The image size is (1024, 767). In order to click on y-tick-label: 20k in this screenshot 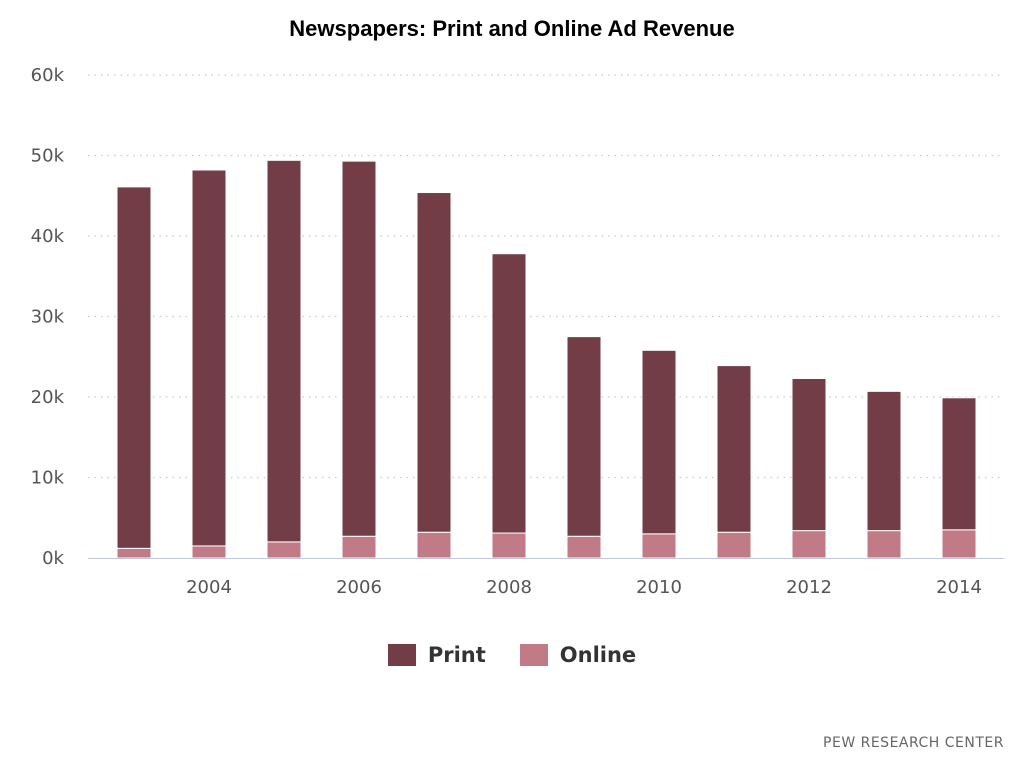, I will do `click(48, 397)`.